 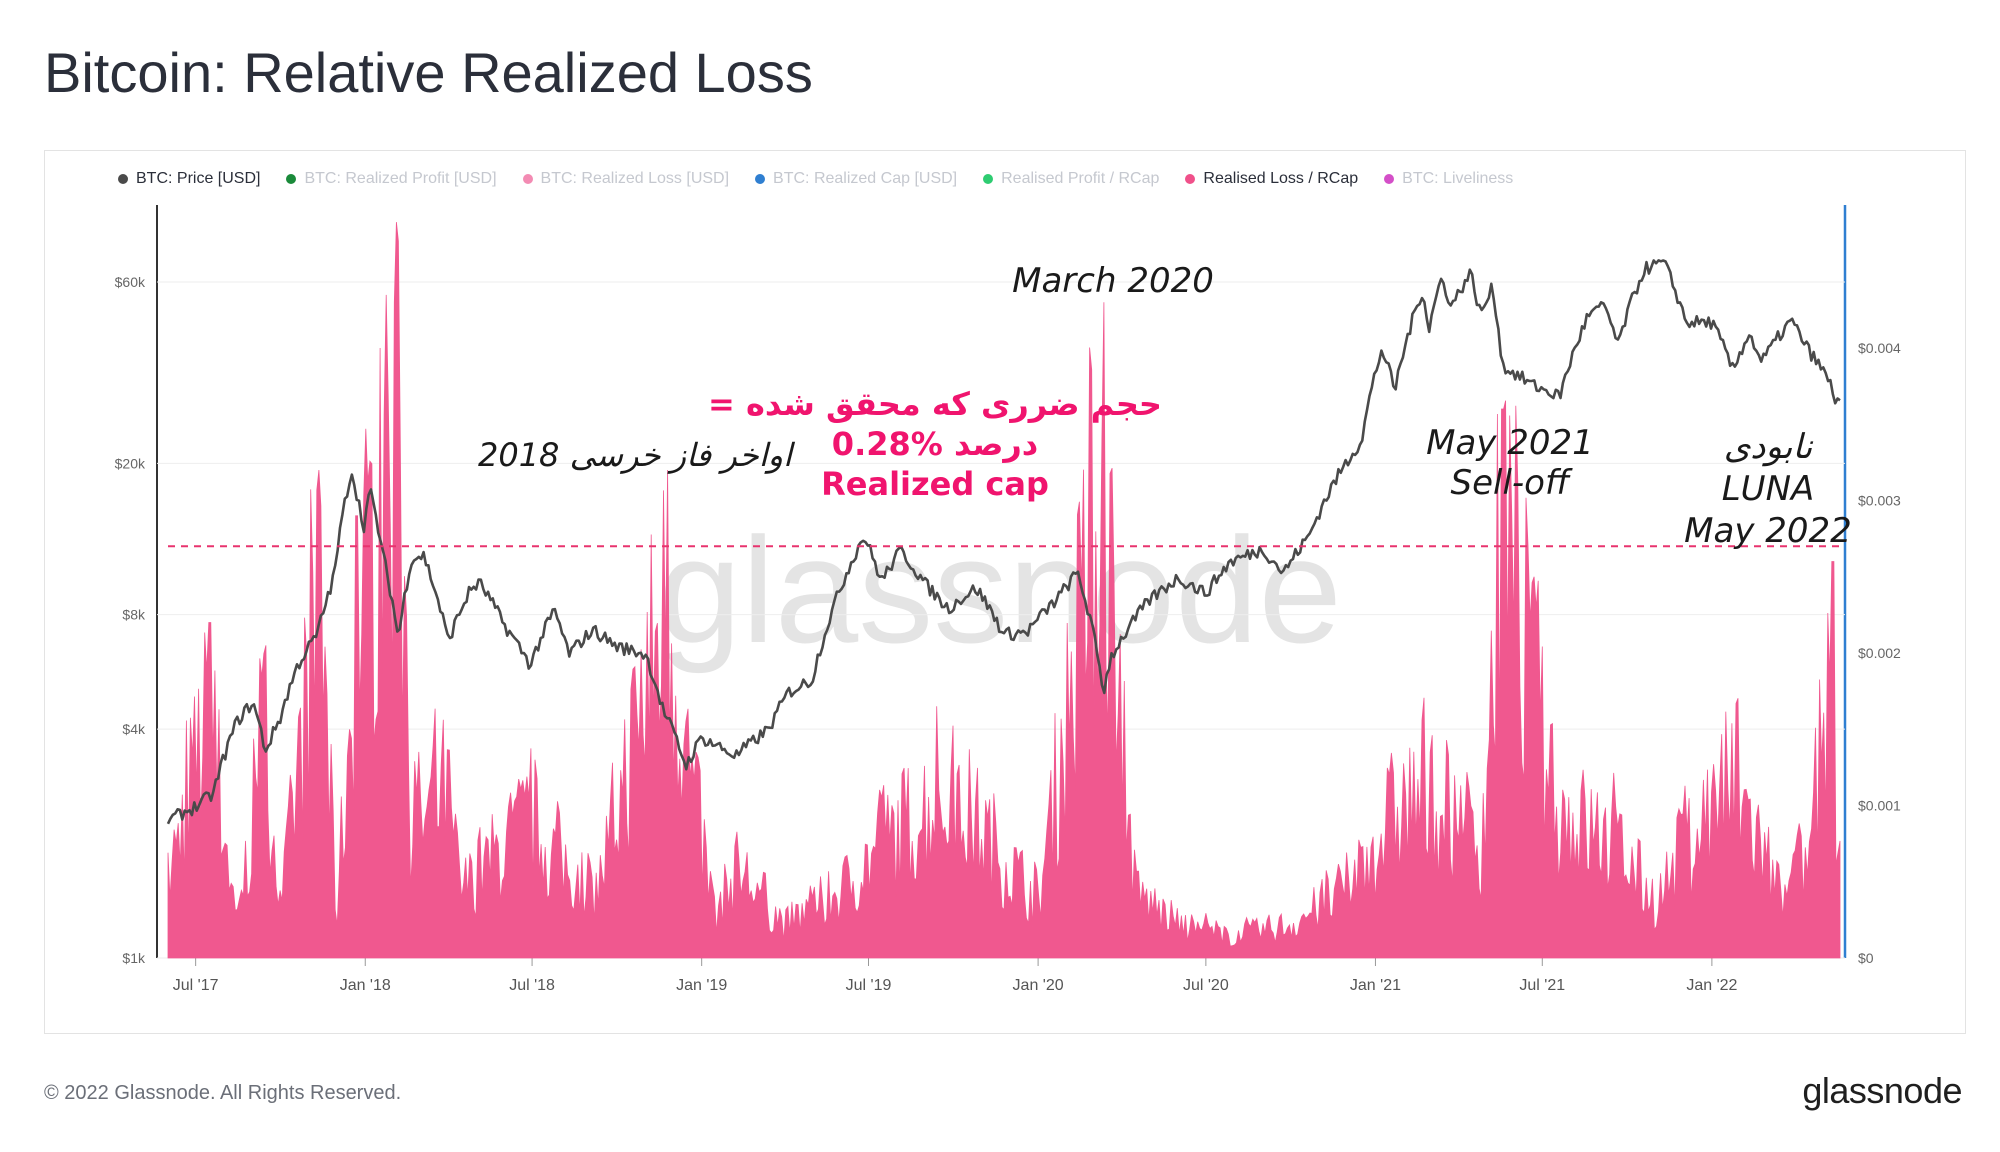 I want to click on y-left-tick-label: $1k, so click(x=134, y=958).